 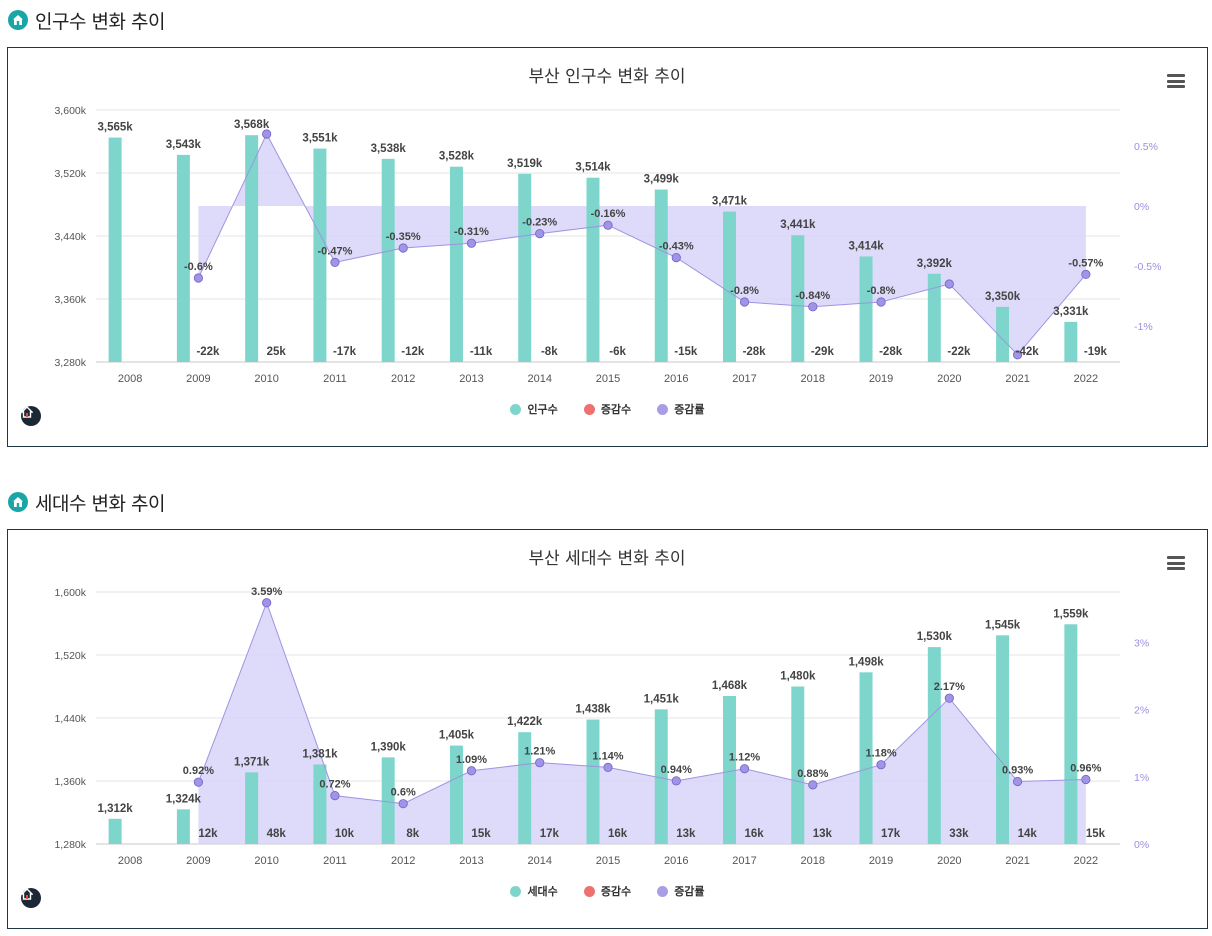 What do you see at coordinates (198, 771) in the screenshot?
I see `rate-value-label: 0.92%` at bounding box center [198, 771].